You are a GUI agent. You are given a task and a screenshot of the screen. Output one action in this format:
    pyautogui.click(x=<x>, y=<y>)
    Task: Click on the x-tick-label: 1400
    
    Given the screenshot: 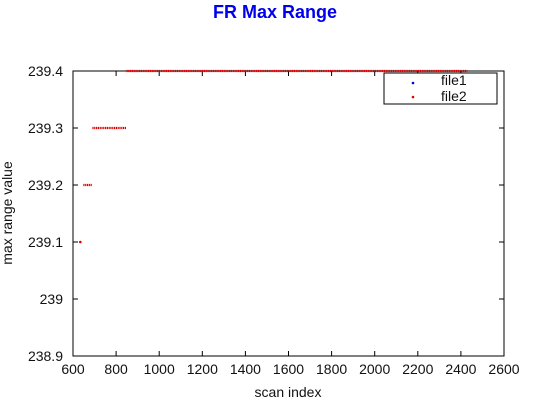 What is the action you would take?
    pyautogui.click(x=245, y=369)
    